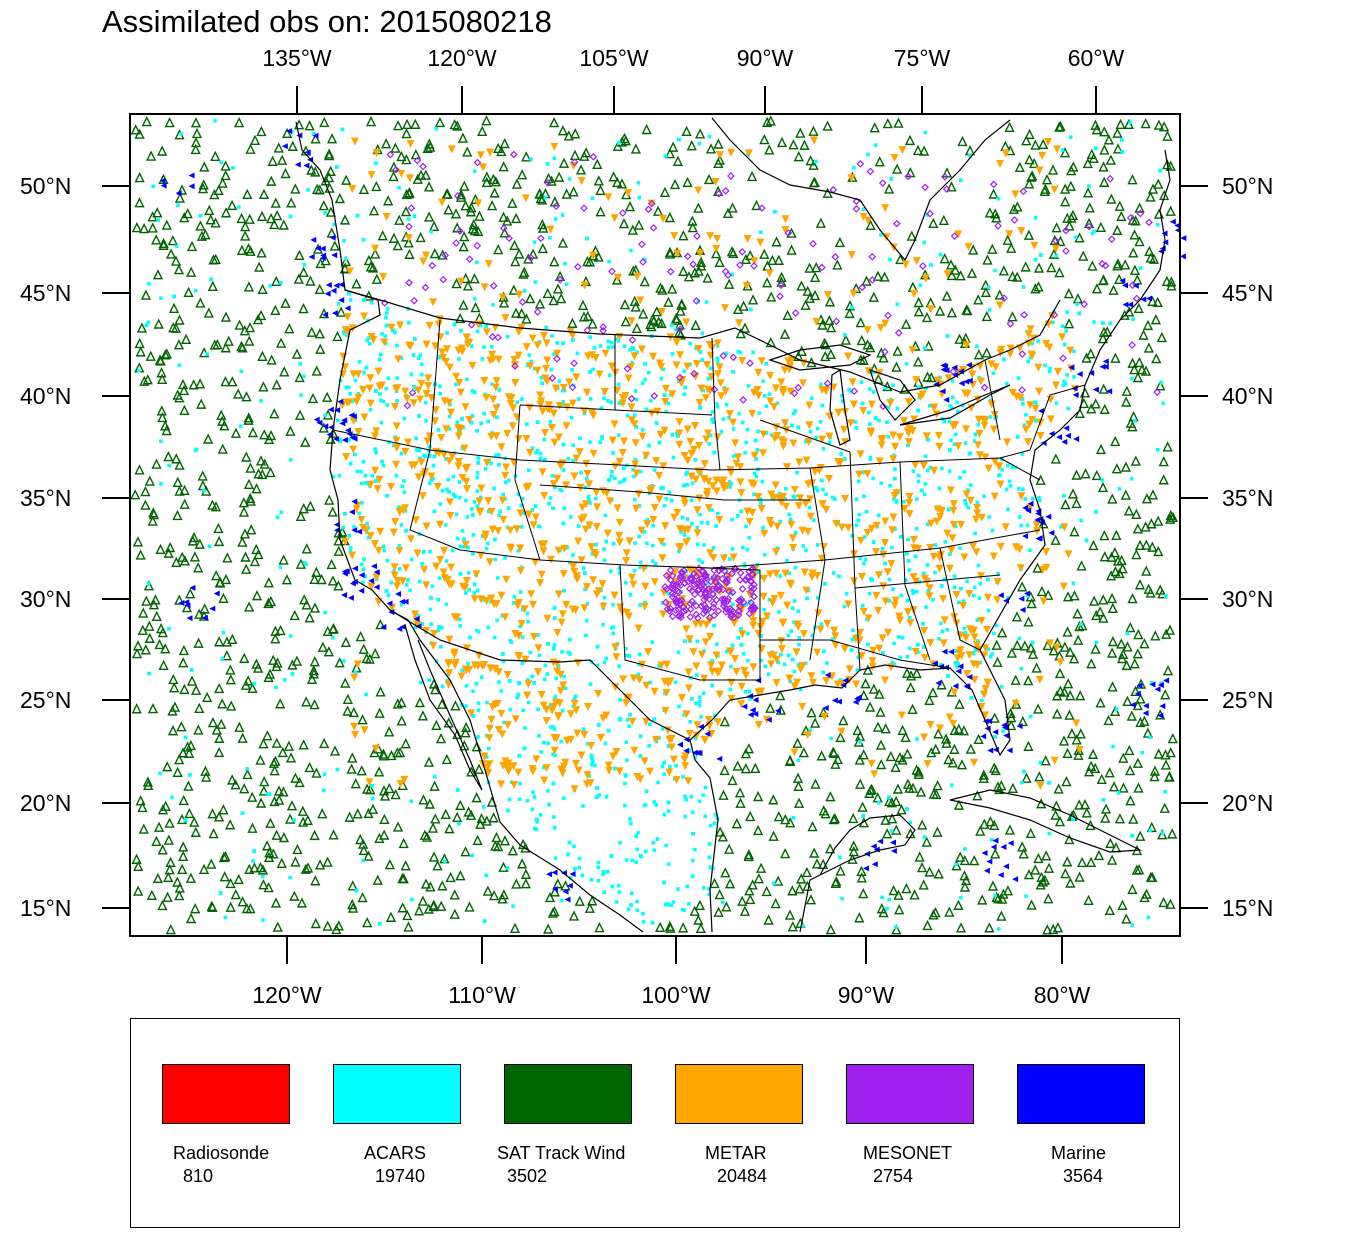 The image size is (1350, 1250). Describe the element at coordinates (1083, 1176) in the screenshot. I see `legend-count: 3564` at that location.